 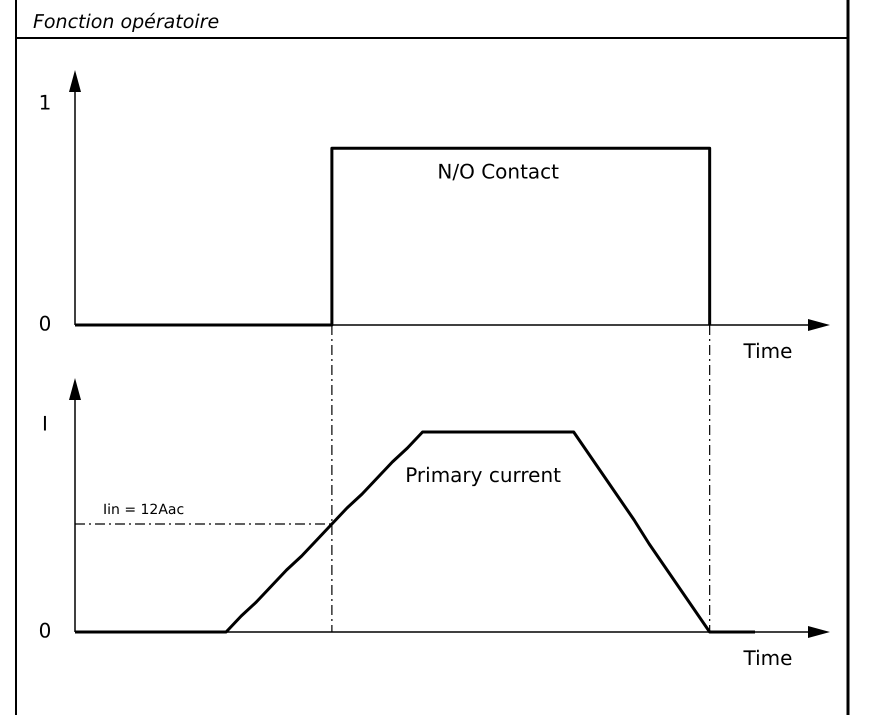 I want to click on series-label: Primary current, so click(x=483, y=475).